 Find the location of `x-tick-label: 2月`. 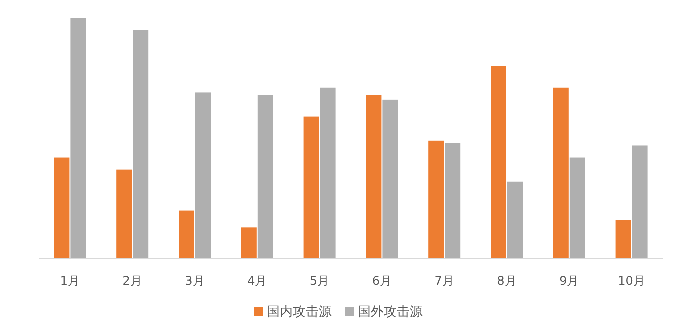

x-tick-label: 2月 is located at coordinates (132, 281).